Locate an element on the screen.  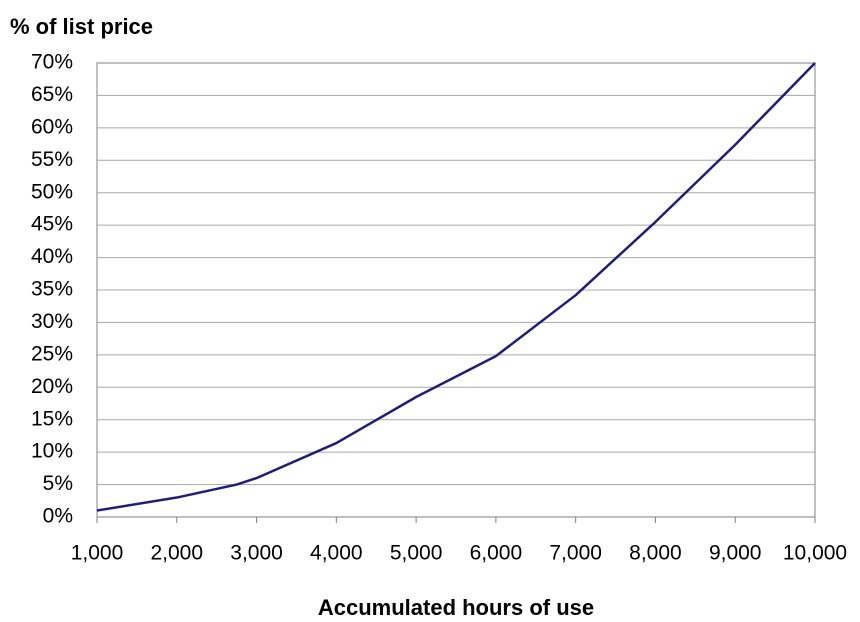
y-tick-label: 20% is located at coordinates (52, 386).